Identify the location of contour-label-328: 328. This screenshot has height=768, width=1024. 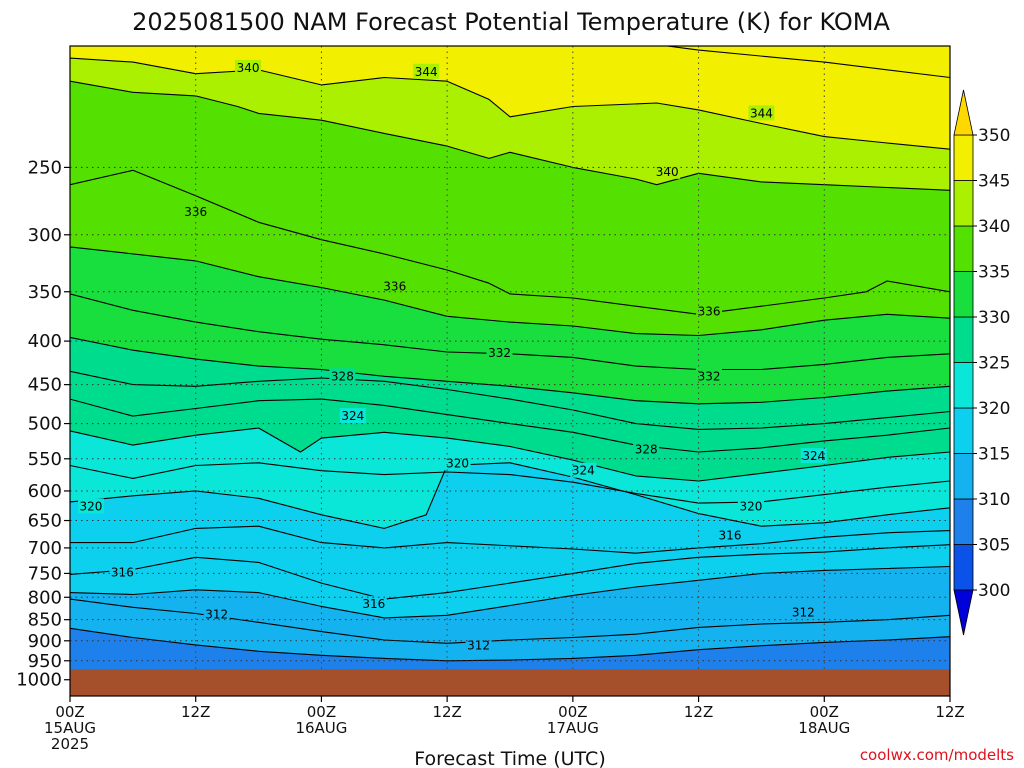
(646, 449).